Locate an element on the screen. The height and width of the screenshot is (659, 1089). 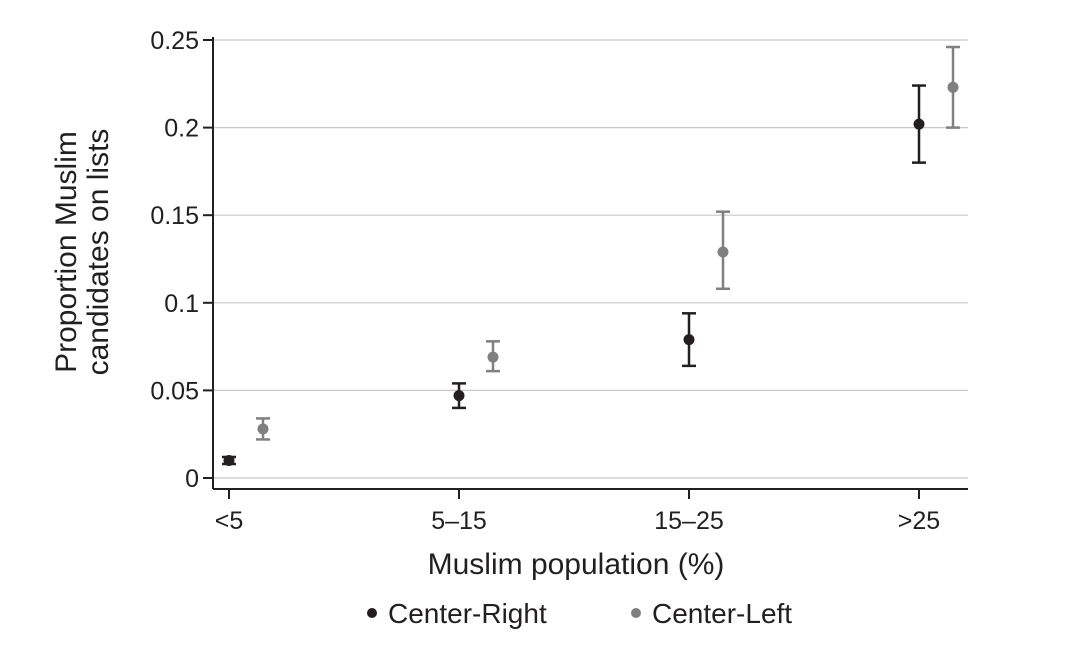
y-axis-title: Proportion Muslim candidates on lists is located at coordinates (82, 252).